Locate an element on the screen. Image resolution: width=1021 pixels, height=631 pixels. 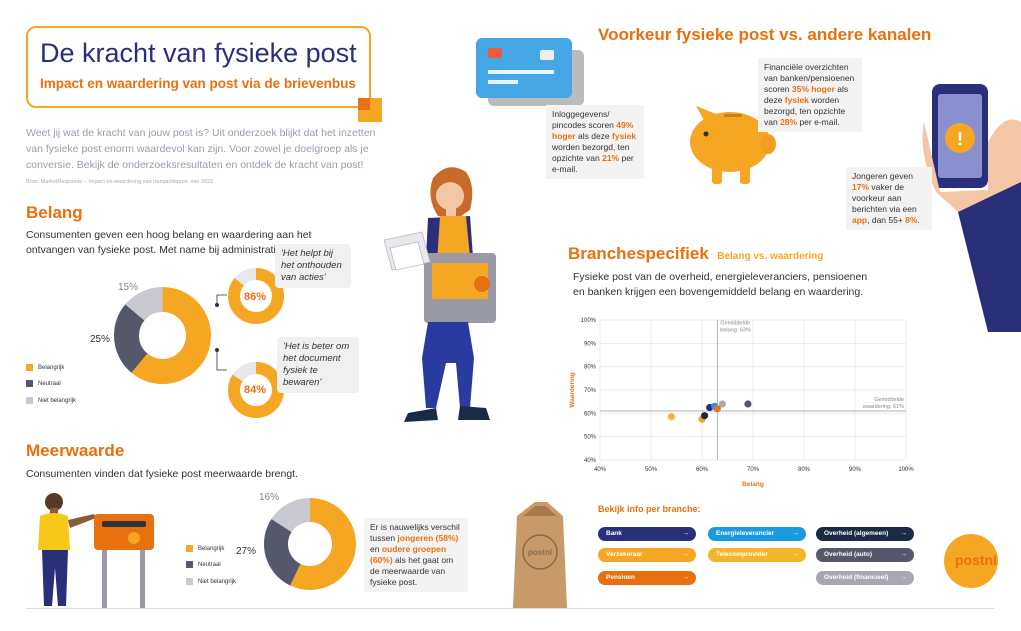
legend-belangrijk-2: Belangrijk is located at coordinates (205, 548).